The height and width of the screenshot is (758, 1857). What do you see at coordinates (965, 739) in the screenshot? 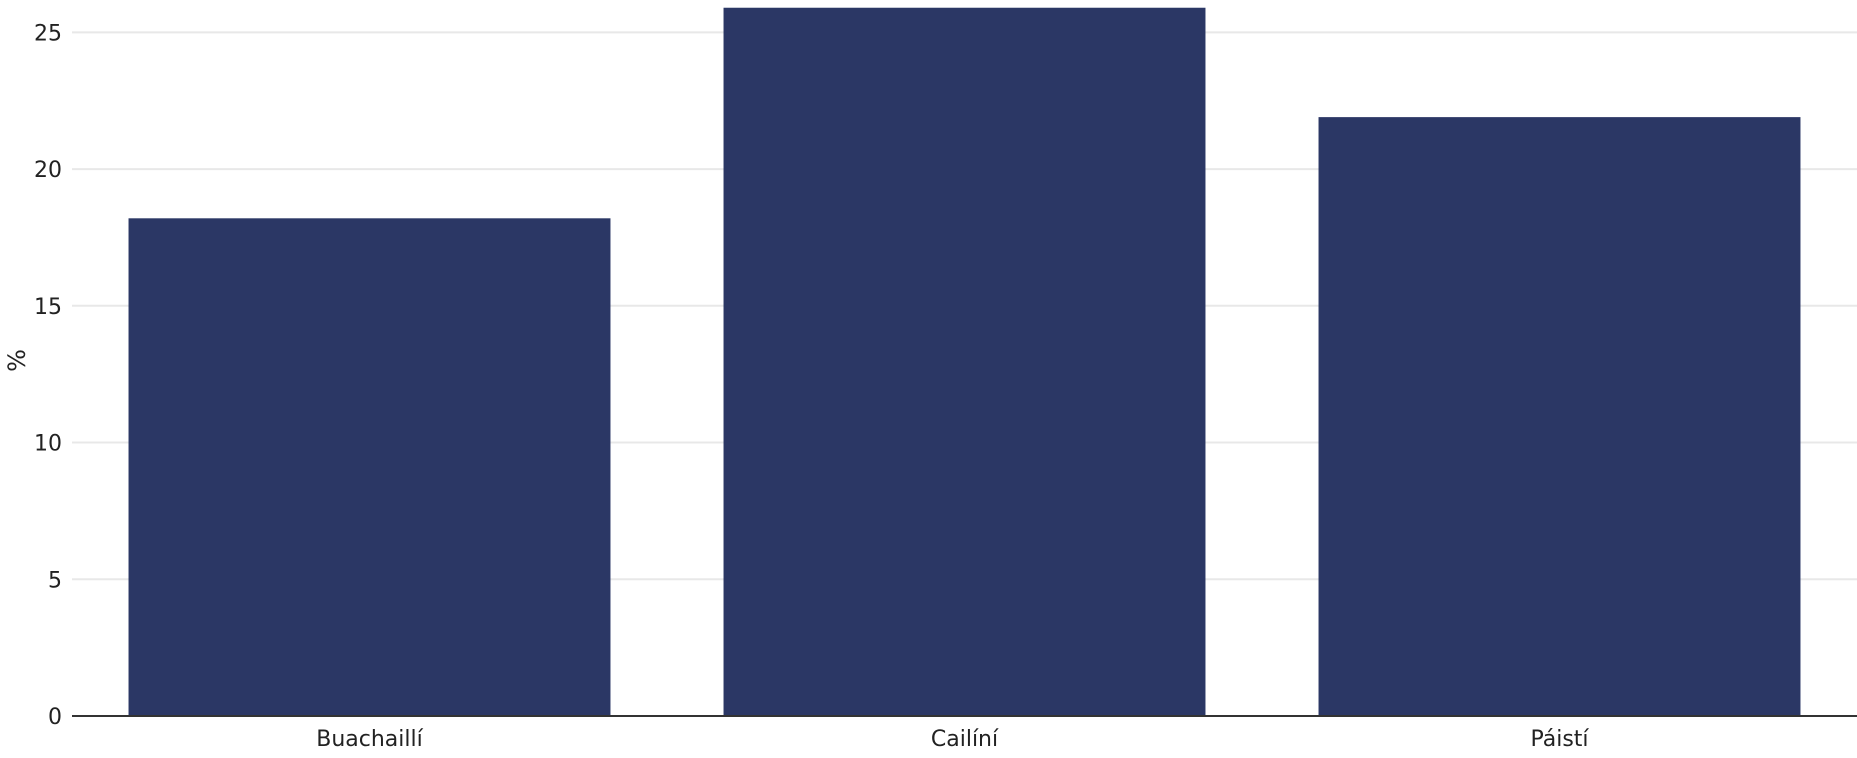
I see `x-tick-label: Cailíní` at bounding box center [965, 739].